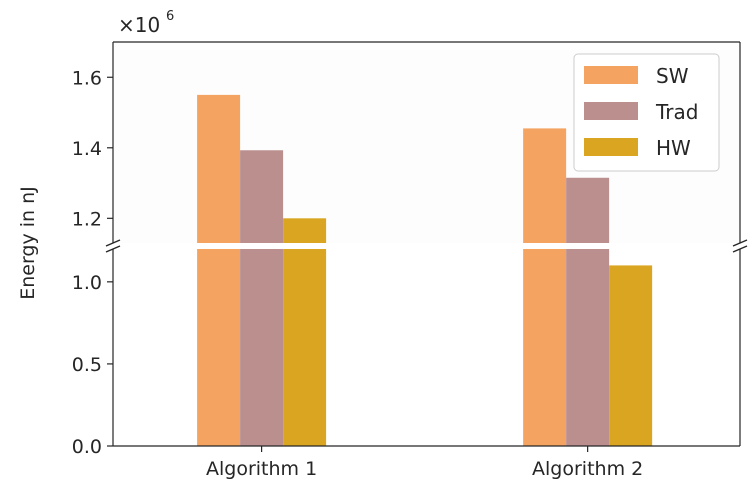  Describe the element at coordinates (87, 219) in the screenshot. I see `upper-y-tick-label: 1.2` at that location.